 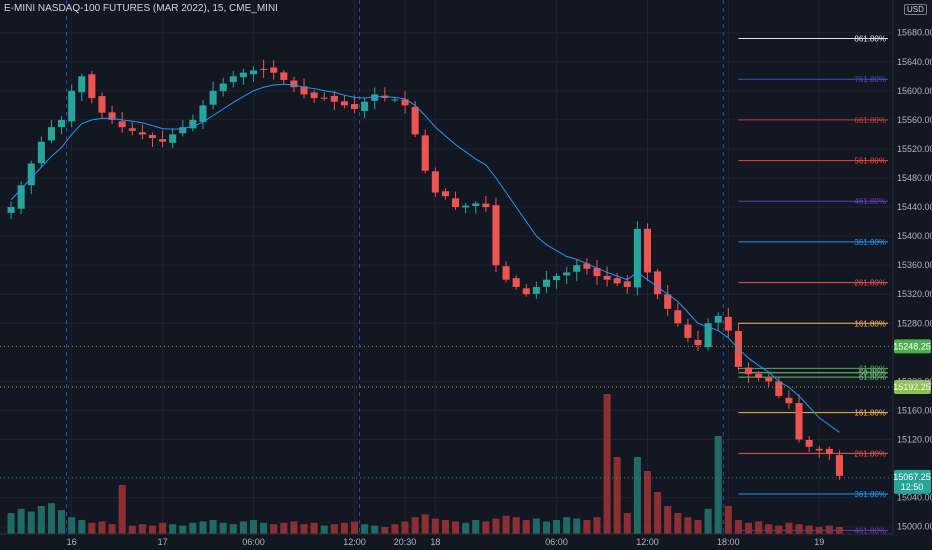 What do you see at coordinates (870, 79) in the screenshot?
I see `fib-level-label: 761.80%` at bounding box center [870, 79].